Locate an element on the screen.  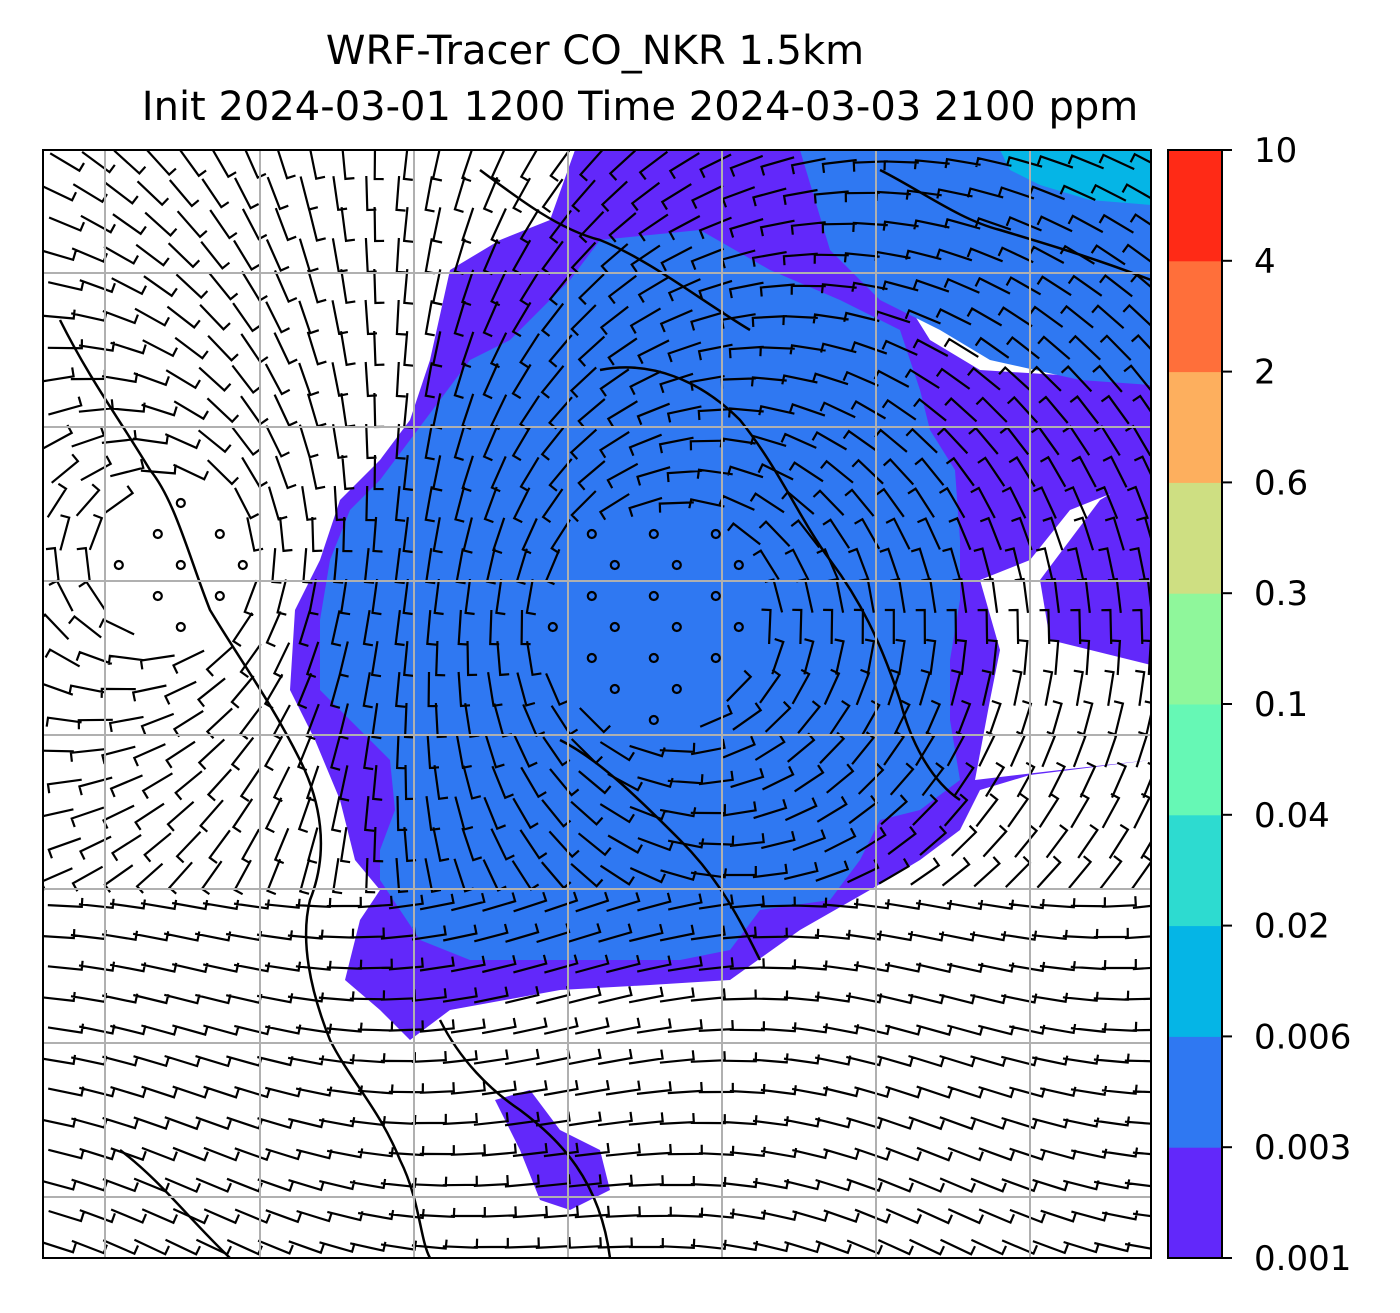
chart-title: WRF-Tracer CO_NKR 1.5km is located at coordinates (595, 51).